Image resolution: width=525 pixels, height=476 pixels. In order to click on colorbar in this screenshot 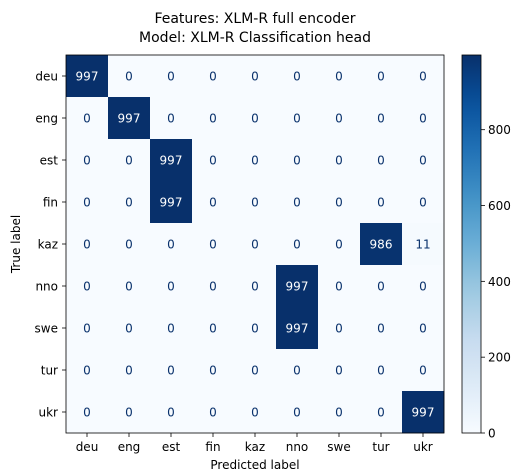, I will do `click(471, 244)`.